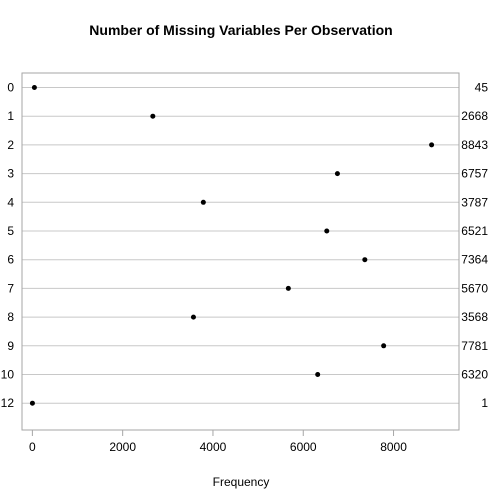  What do you see at coordinates (393, 447) in the screenshot?
I see `x-tick-label-8000: 8000` at bounding box center [393, 447].